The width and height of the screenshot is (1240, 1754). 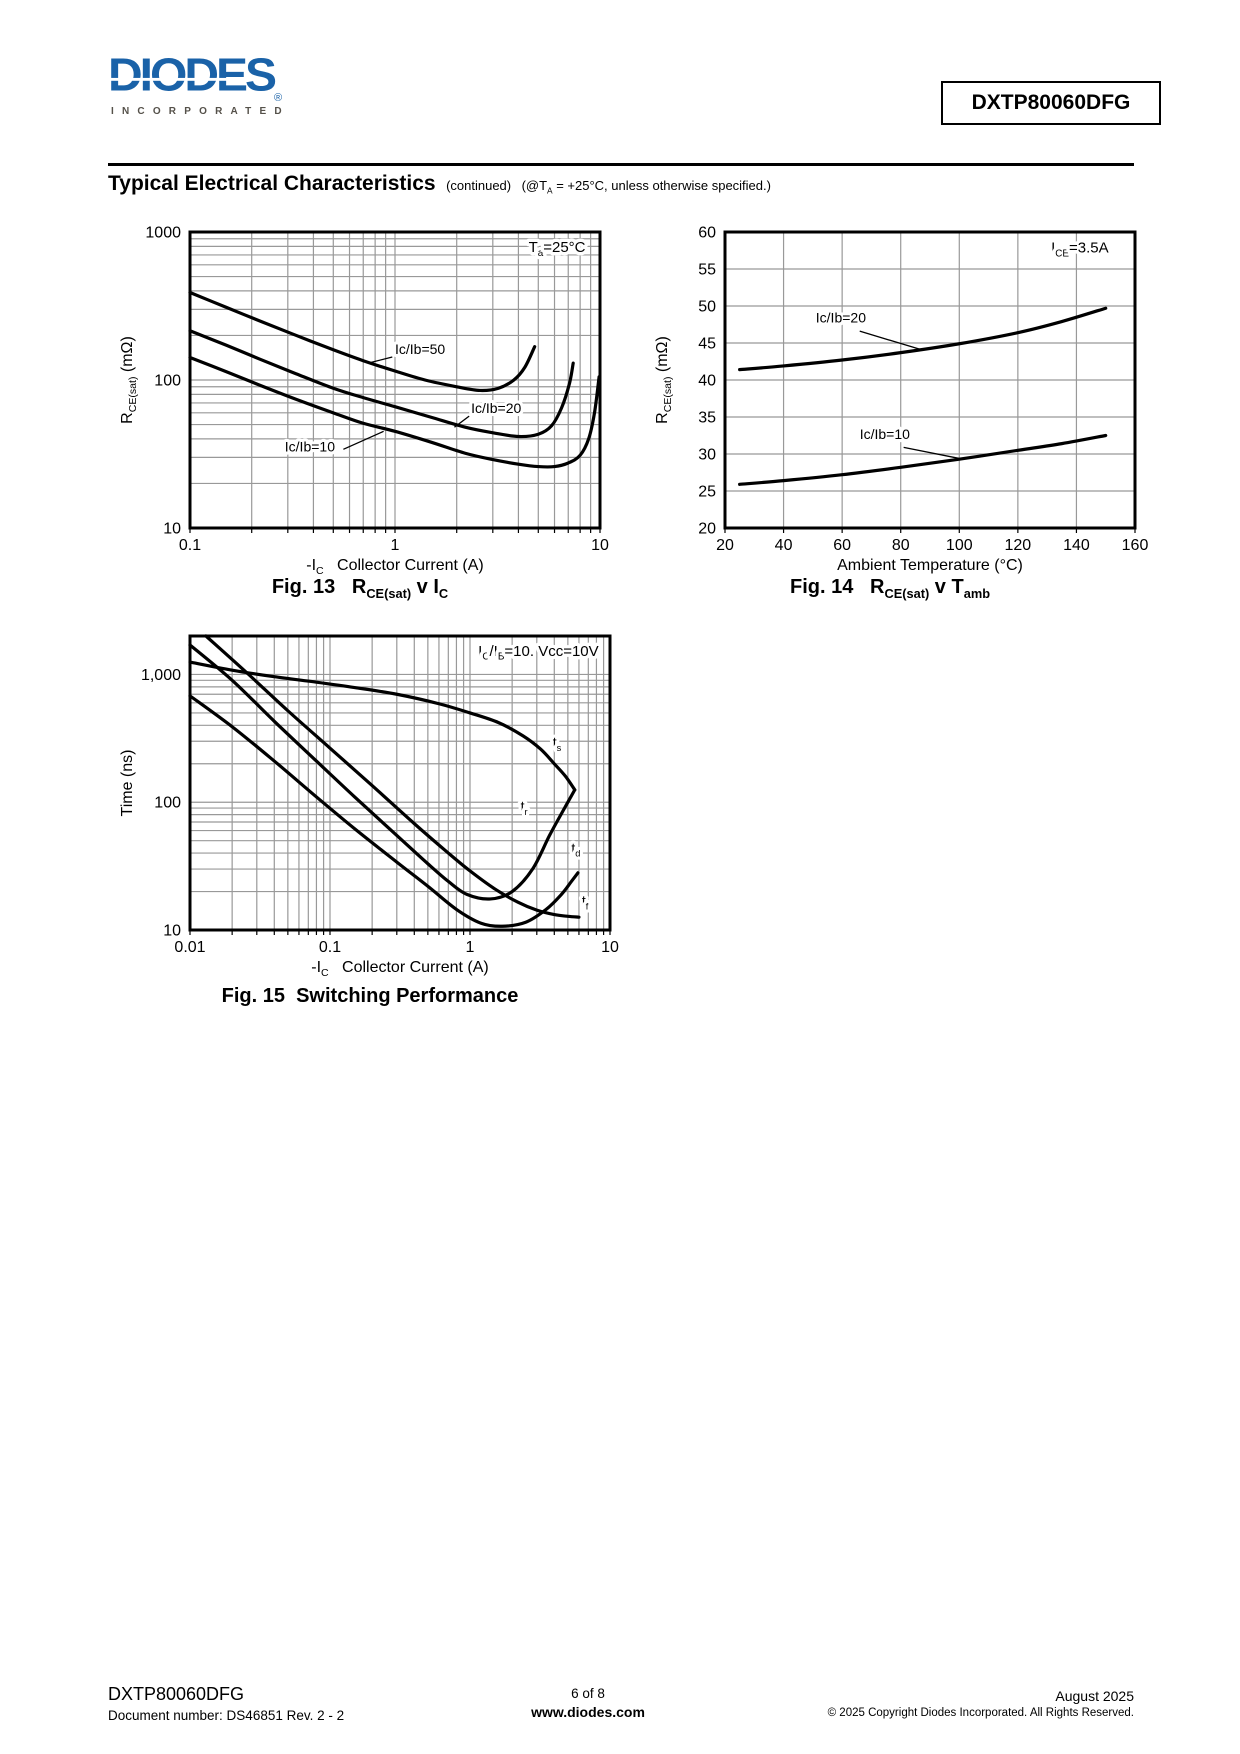 I want to click on svg-text: 45, so click(x=707, y=344).